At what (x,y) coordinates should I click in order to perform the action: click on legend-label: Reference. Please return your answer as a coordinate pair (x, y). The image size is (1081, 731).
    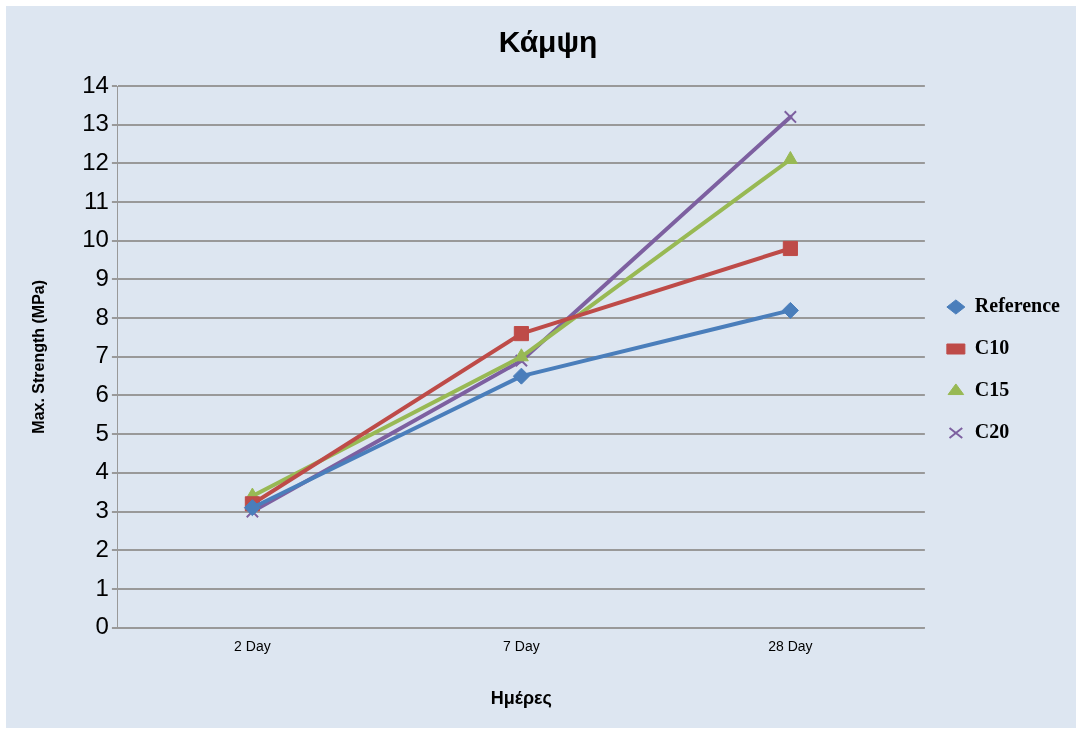
    Looking at the image, I should click on (1017, 305).